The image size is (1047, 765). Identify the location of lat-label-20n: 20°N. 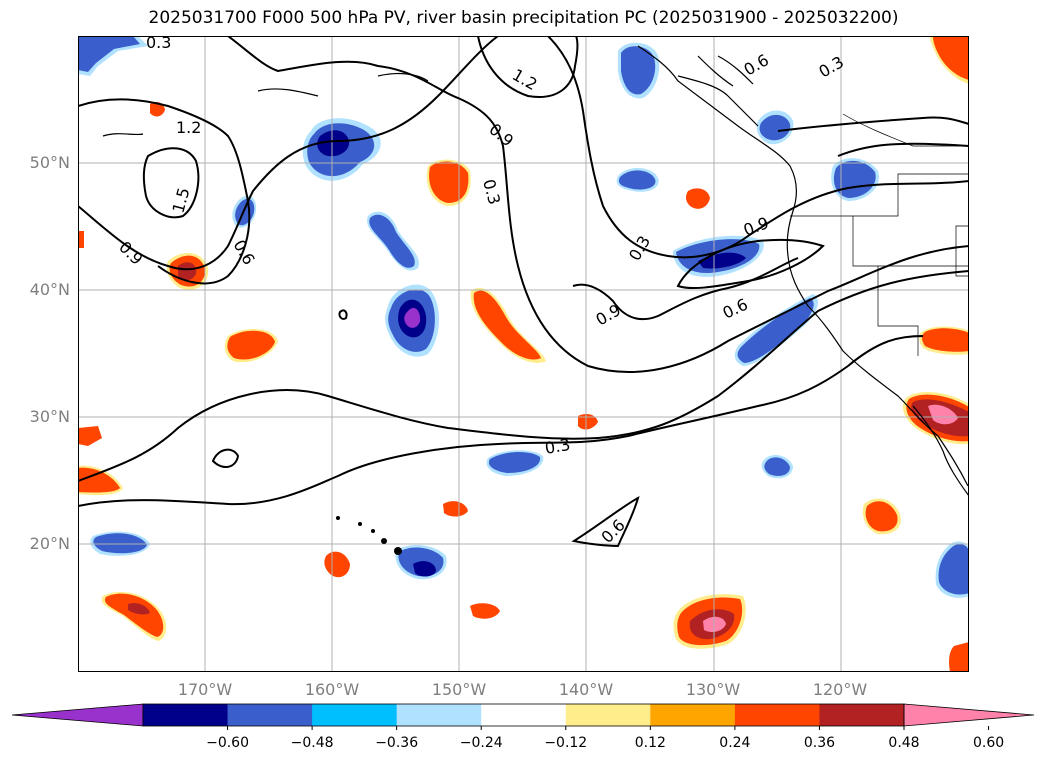
(49, 543).